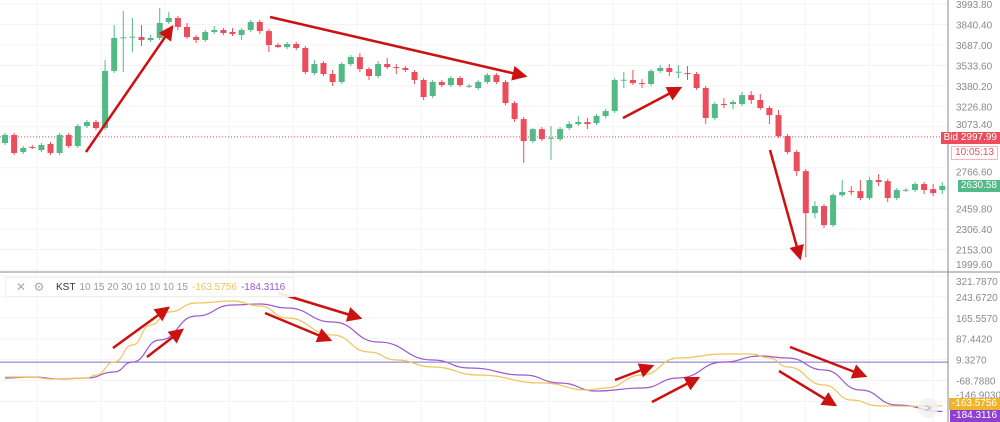  I want to click on indicator-params: 10 15 20 30 10 10 10 15, so click(133, 287).